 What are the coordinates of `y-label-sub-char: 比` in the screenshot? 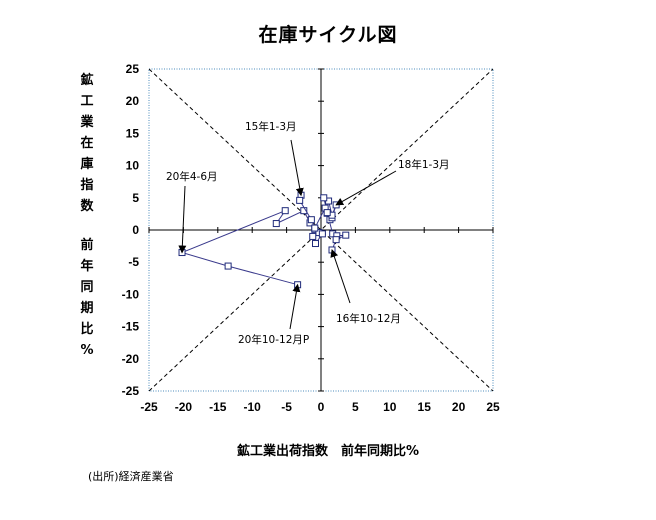 It's located at (87, 329).